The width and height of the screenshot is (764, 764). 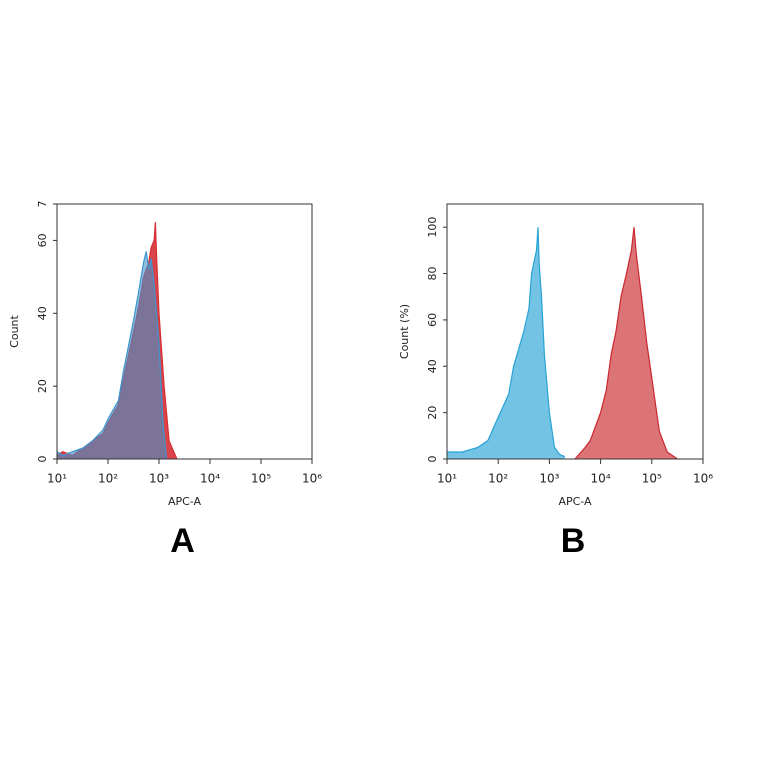 What do you see at coordinates (432, 274) in the screenshot?
I see `y-tick-label: 80` at bounding box center [432, 274].